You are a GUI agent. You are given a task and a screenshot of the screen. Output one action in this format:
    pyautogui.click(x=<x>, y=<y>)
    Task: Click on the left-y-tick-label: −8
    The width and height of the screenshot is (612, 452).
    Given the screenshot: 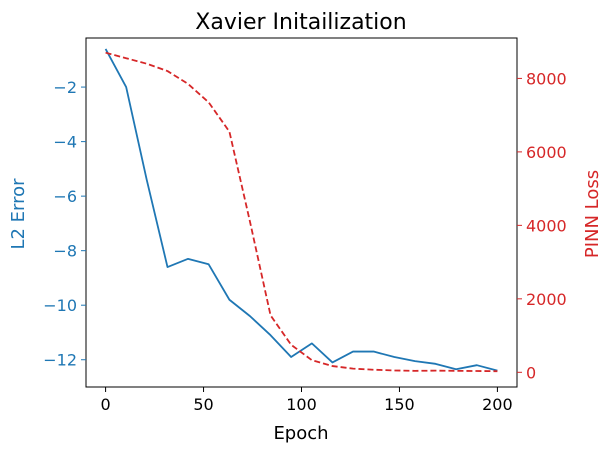 What is the action you would take?
    pyautogui.click(x=65, y=251)
    